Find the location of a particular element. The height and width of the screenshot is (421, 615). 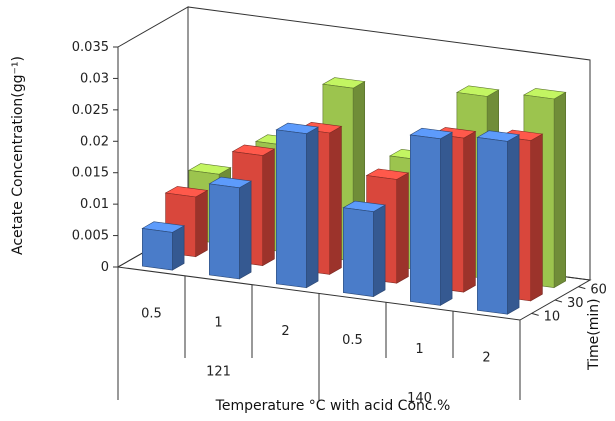

y-tick-label: 0.035 is located at coordinates (90, 47).